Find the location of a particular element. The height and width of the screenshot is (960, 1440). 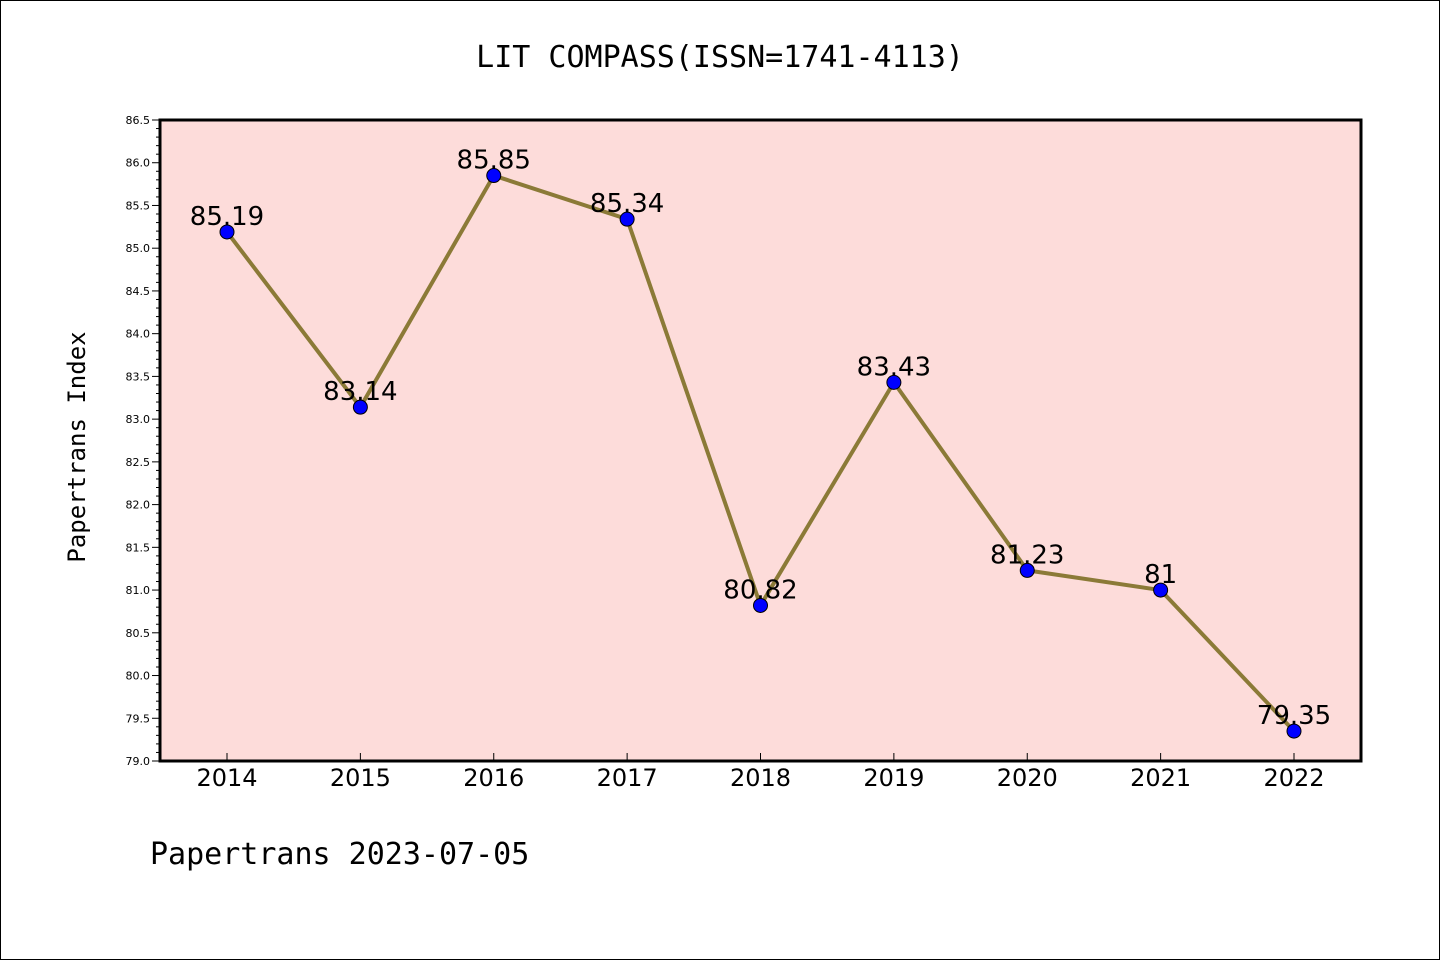

data-label: 80.82 is located at coordinates (760, 590).